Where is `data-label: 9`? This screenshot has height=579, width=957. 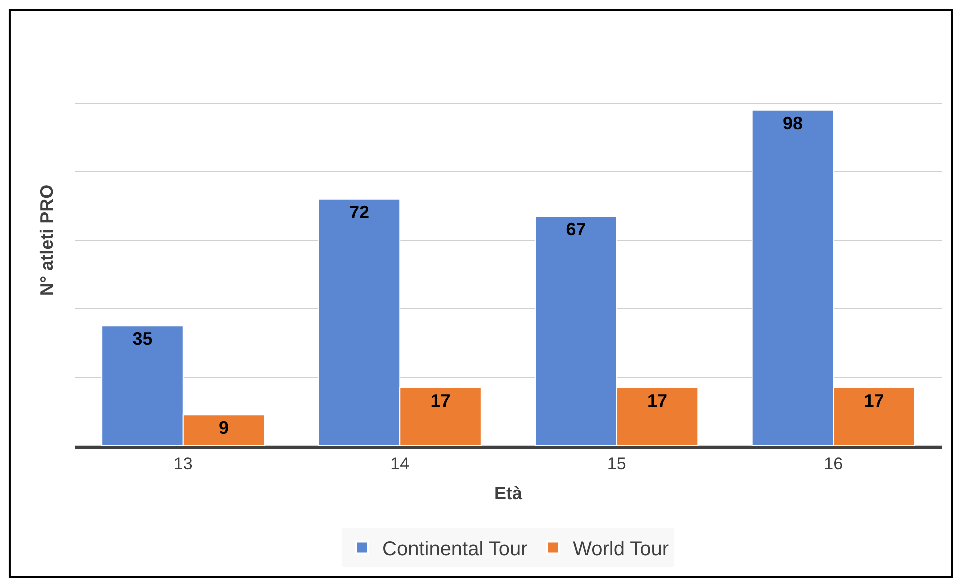 data-label: 9 is located at coordinates (224, 428).